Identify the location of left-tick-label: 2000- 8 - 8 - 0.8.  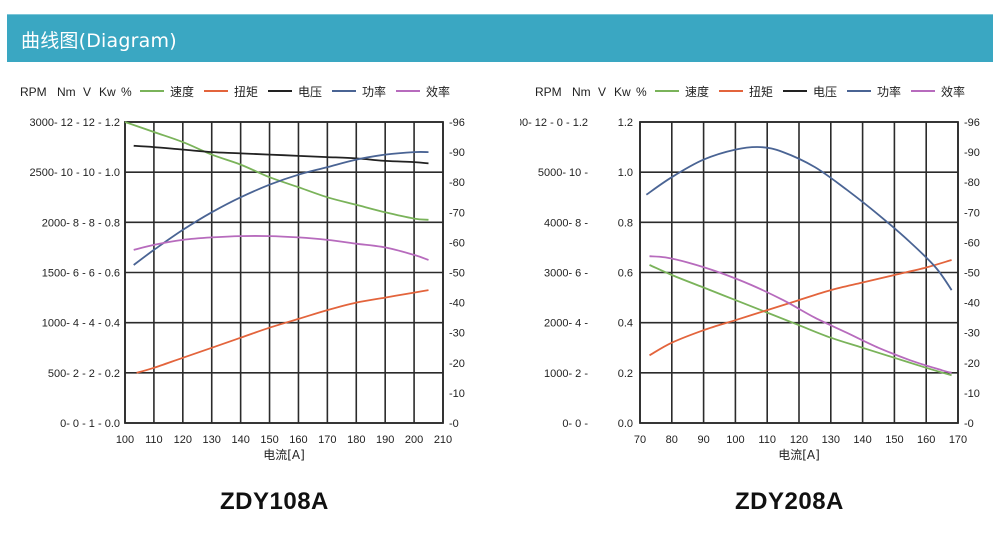
(81, 223).